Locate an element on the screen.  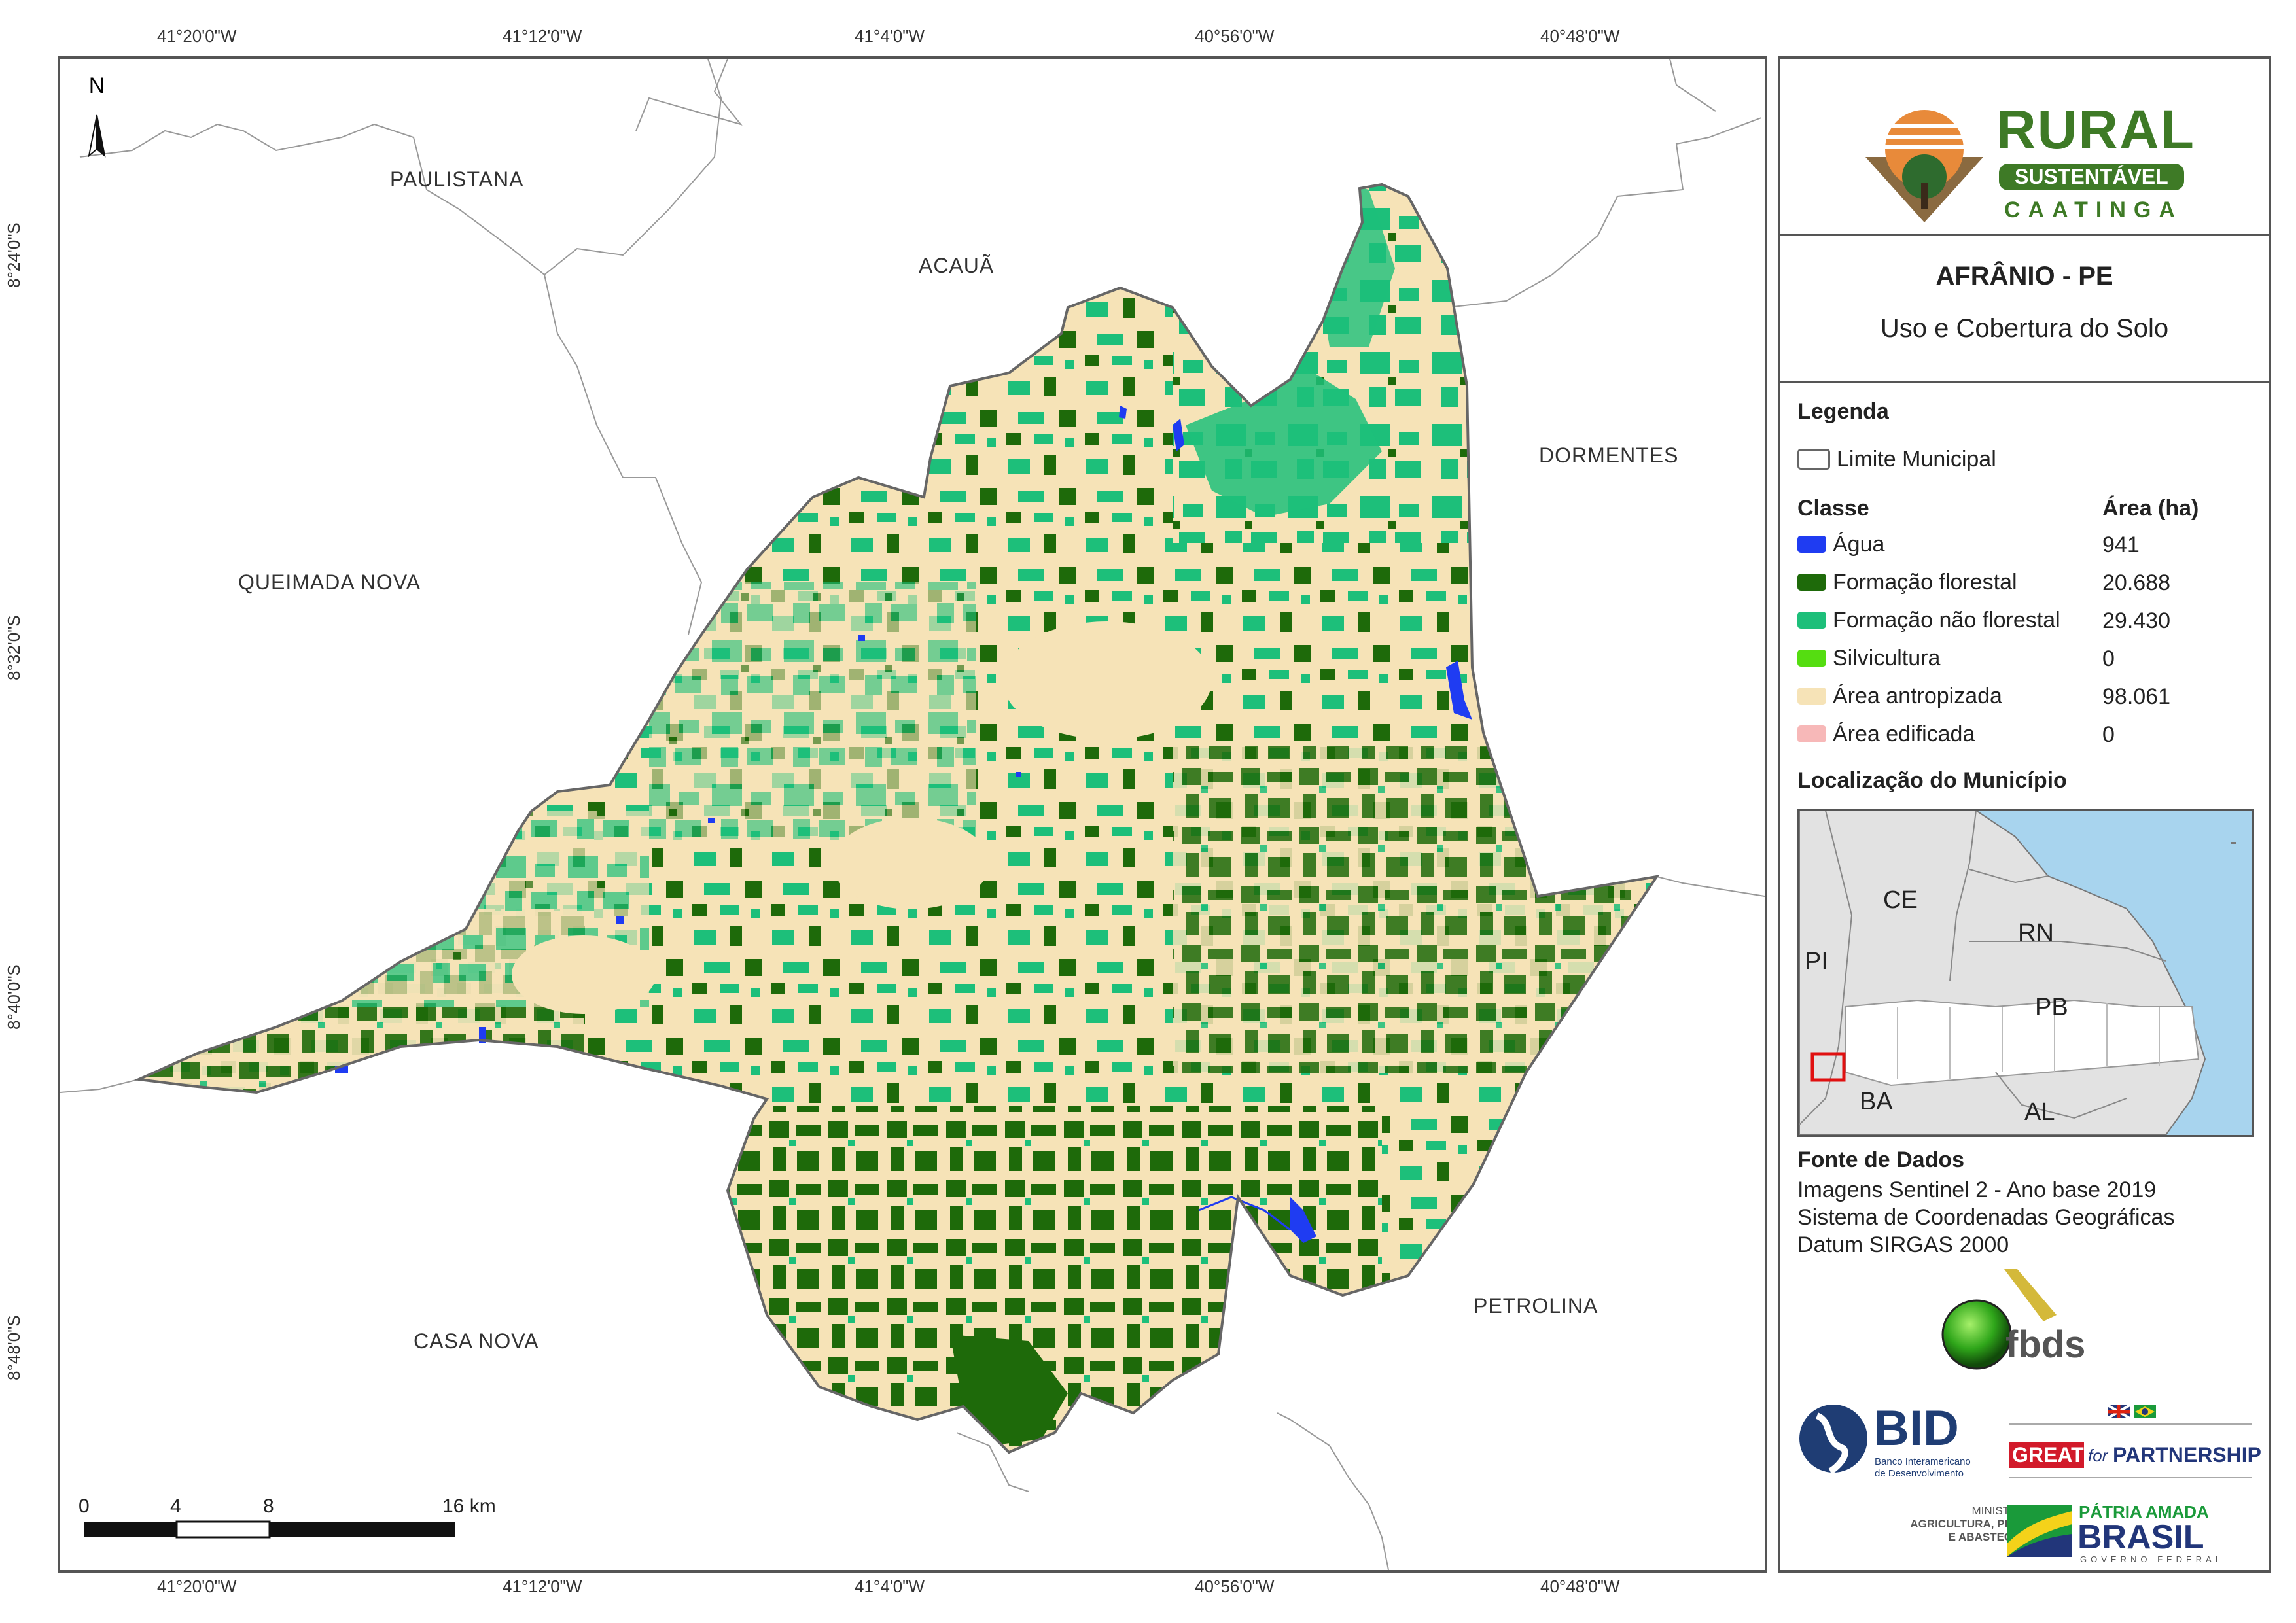
legend-class-row: Formação florestal is located at coordinates (1907, 582).